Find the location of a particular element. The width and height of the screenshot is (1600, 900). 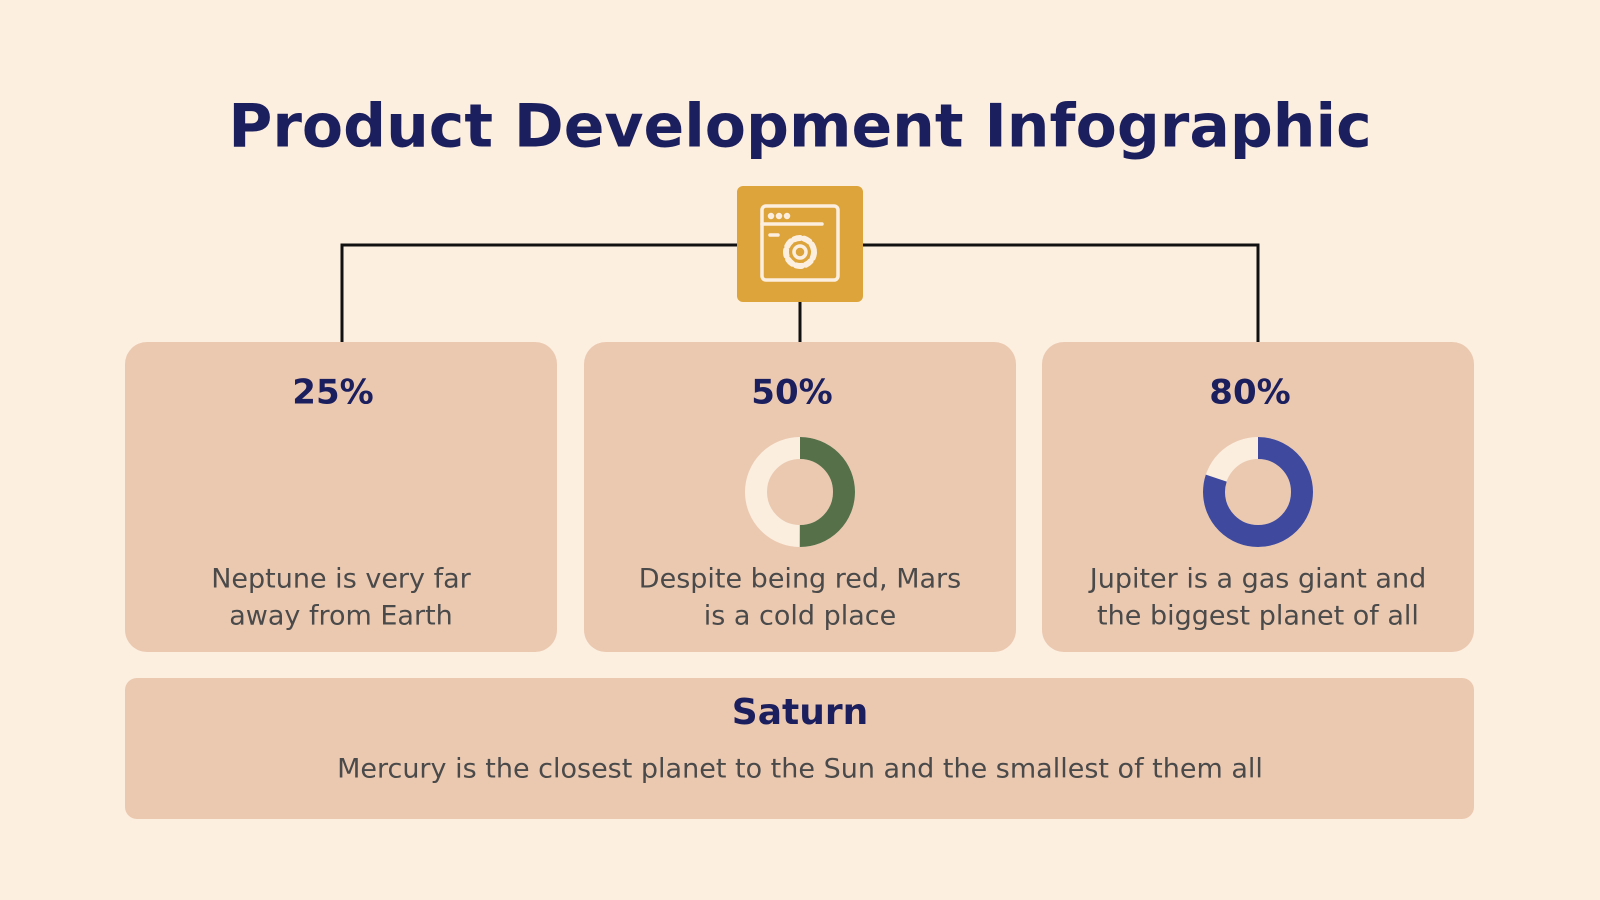

icon-box is located at coordinates (800, 244).